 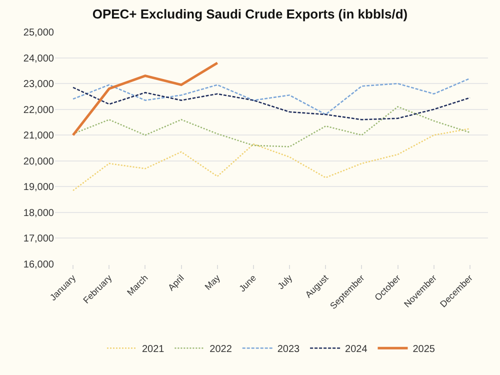 What do you see at coordinates (38, 265) in the screenshot?
I see `y-tick-label: 16,000` at bounding box center [38, 265].